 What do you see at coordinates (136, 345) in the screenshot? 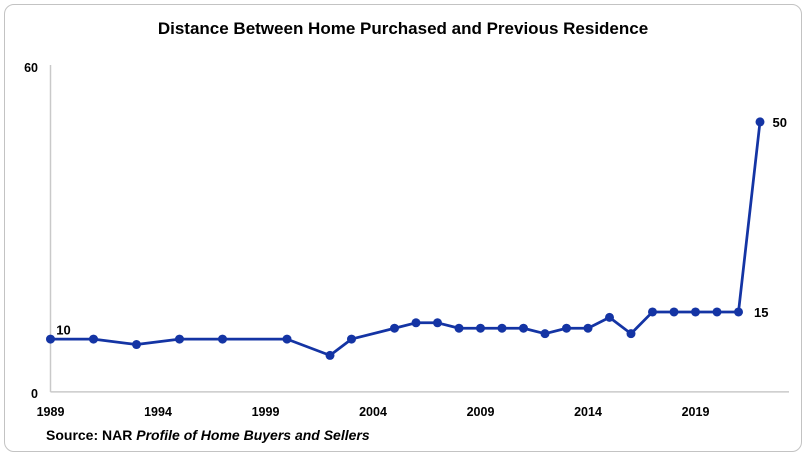
I see `data-point-1993` at bounding box center [136, 345].